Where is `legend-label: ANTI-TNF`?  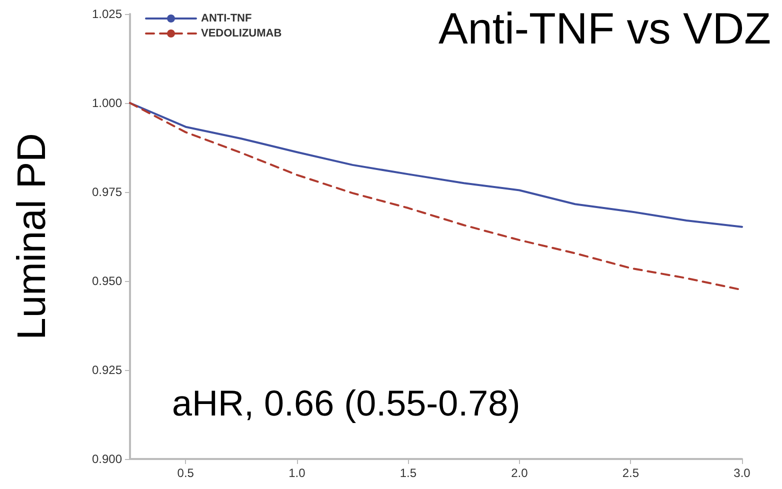
legend-label: ANTI-TNF is located at coordinates (226, 18).